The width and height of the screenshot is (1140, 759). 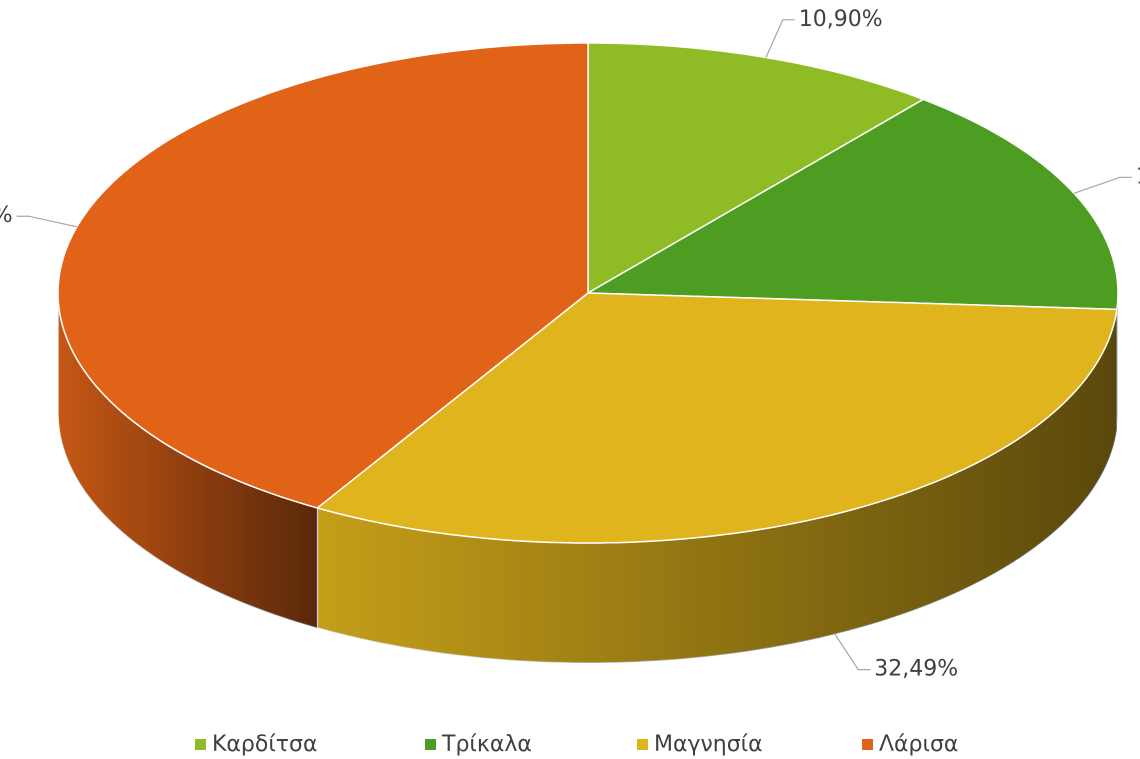 I want to click on legend-label: Τρίκαλα, so click(x=486, y=744).